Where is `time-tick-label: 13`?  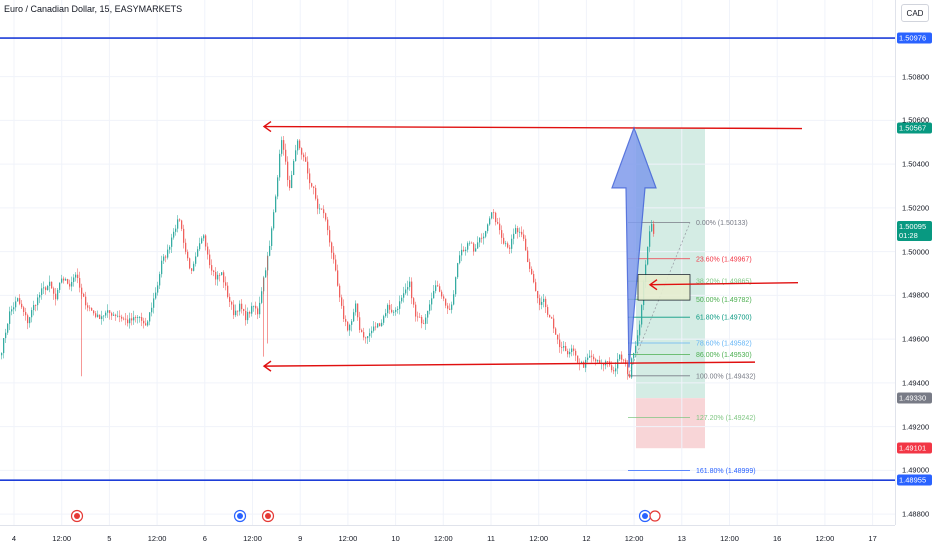
time-tick-label: 13 is located at coordinates (681, 538).